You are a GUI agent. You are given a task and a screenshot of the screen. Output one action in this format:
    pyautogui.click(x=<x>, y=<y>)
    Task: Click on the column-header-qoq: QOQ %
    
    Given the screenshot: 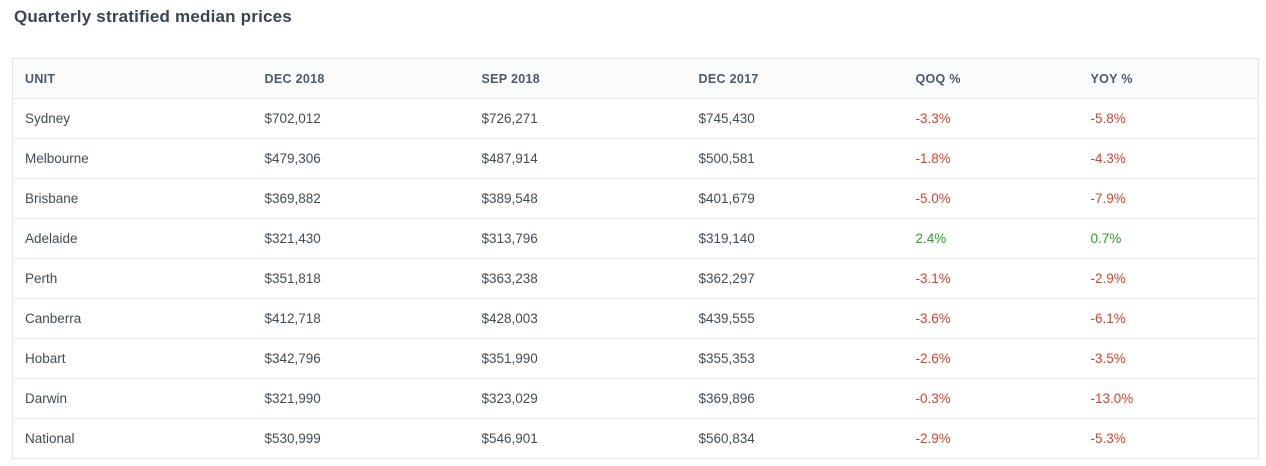 What is the action you would take?
    pyautogui.click(x=991, y=78)
    